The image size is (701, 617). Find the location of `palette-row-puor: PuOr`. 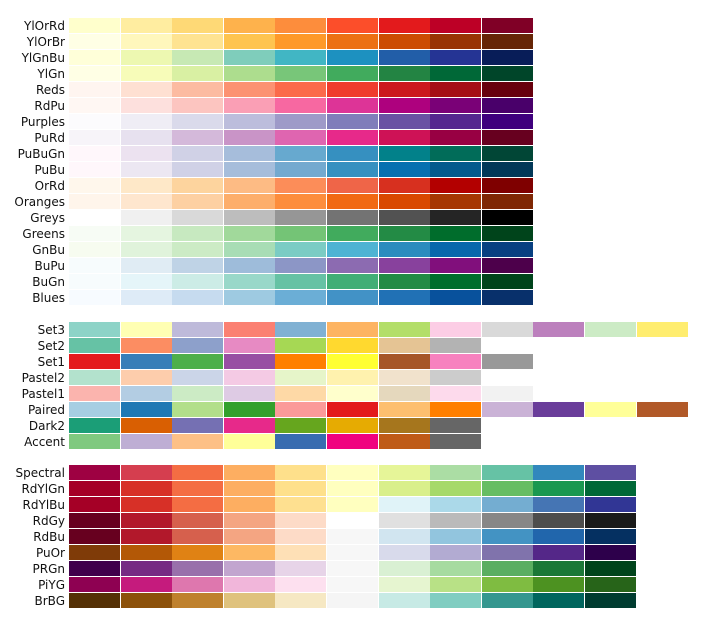

palette-row-puor: PuOr is located at coordinates (350, 553).